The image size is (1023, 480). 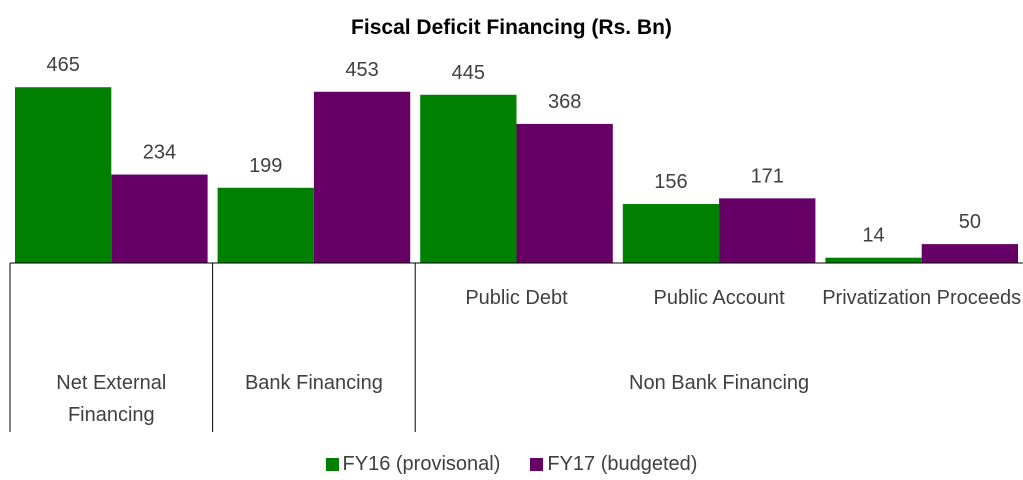 What do you see at coordinates (719, 298) in the screenshot?
I see `x-tick-label: Public Account` at bounding box center [719, 298].